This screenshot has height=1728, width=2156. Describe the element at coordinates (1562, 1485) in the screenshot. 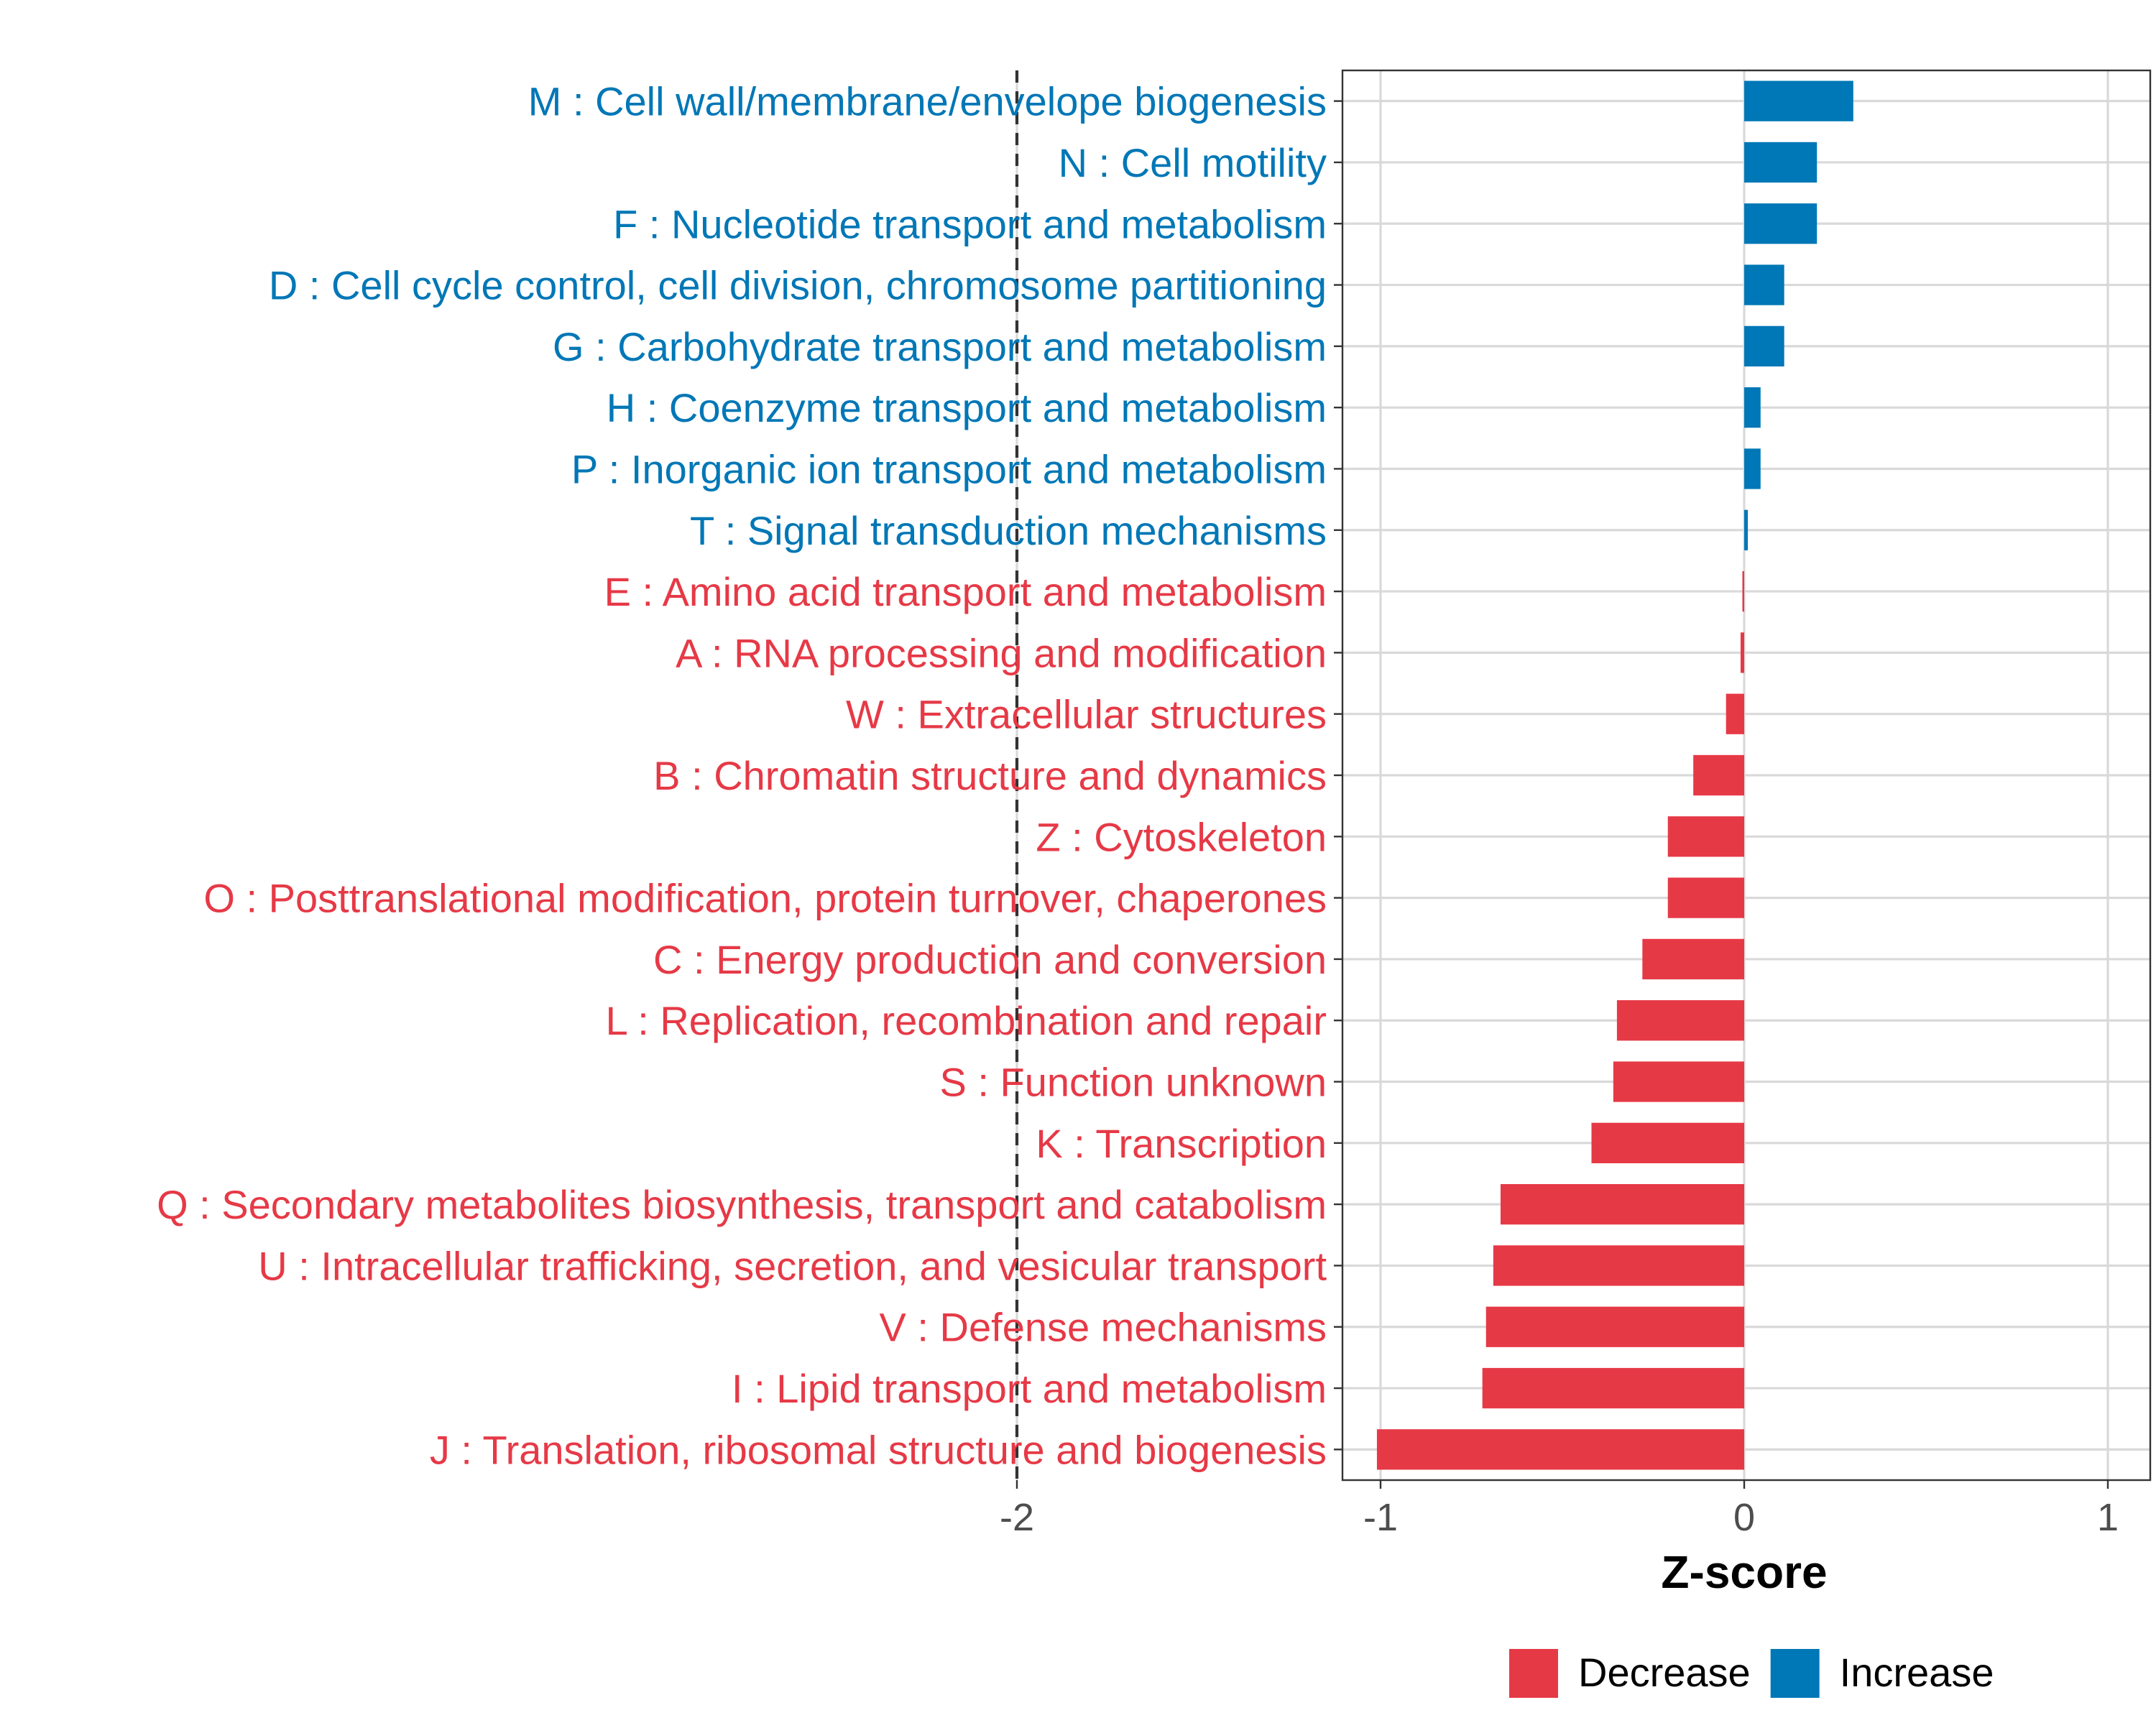

I see `x-axis-ticks` at that location.